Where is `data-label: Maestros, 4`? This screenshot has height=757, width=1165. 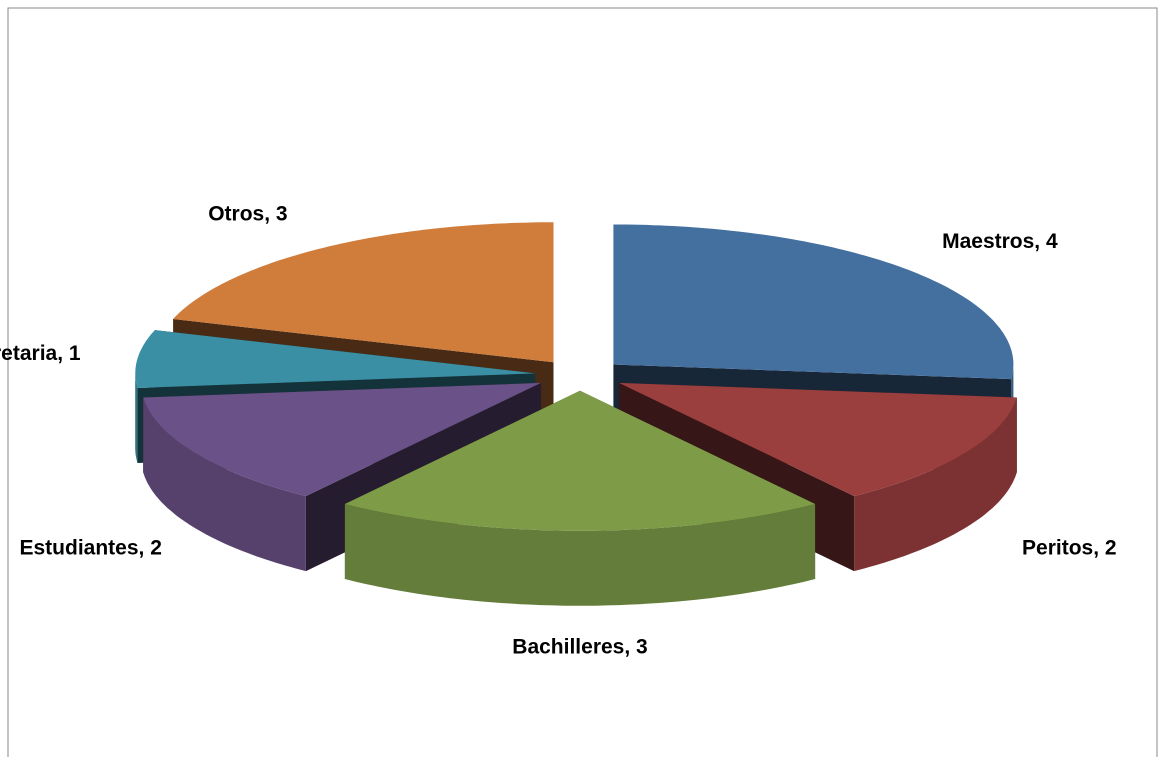
data-label: Maestros, 4 is located at coordinates (1000, 241).